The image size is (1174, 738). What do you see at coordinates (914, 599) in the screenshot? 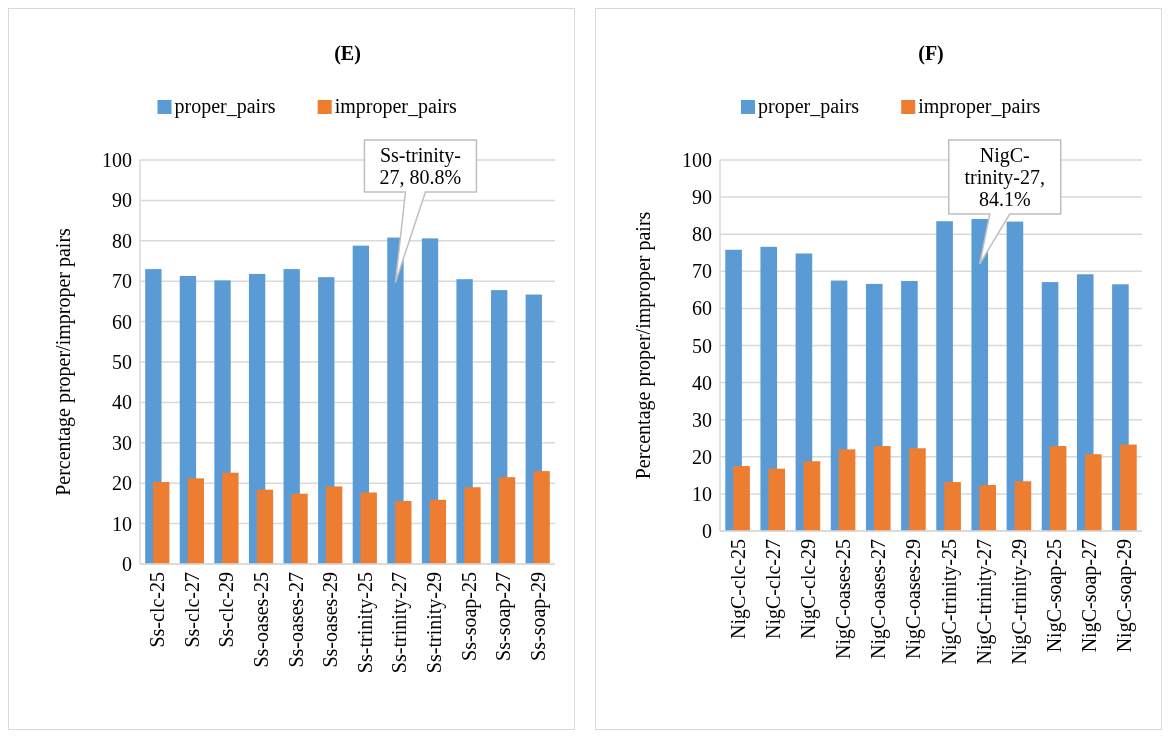
I see `x-tick-label: NigC-oases-29` at bounding box center [914, 599].